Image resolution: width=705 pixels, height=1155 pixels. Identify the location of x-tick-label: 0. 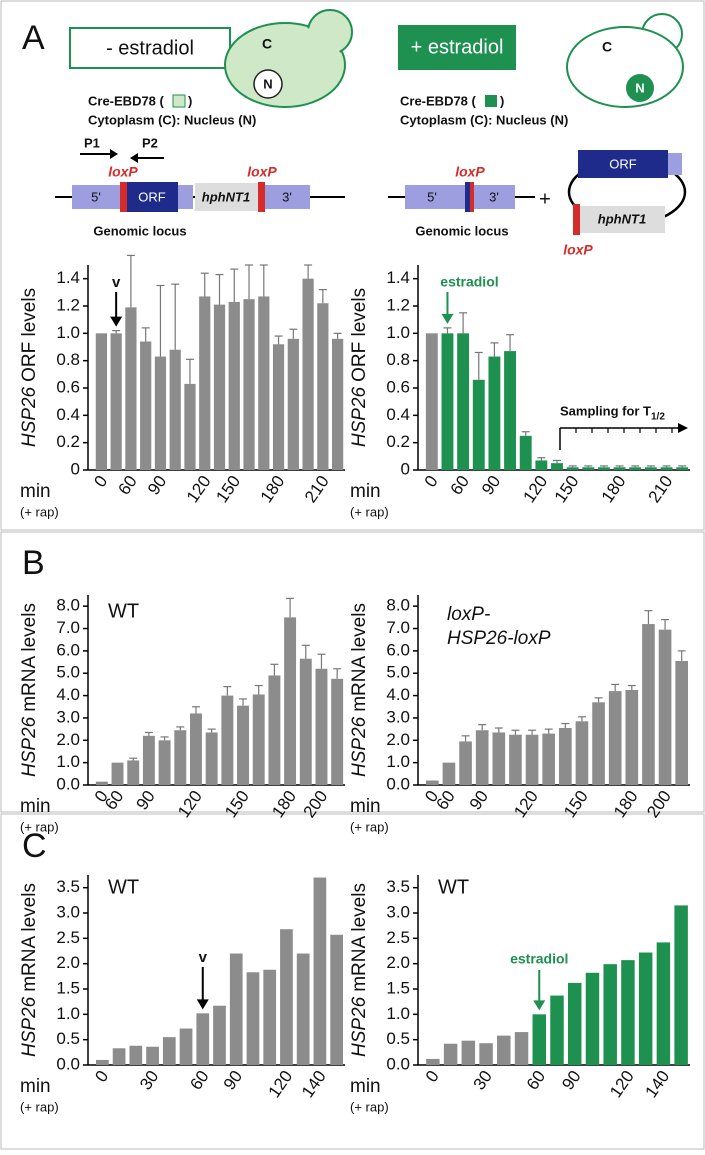
(432, 1076).